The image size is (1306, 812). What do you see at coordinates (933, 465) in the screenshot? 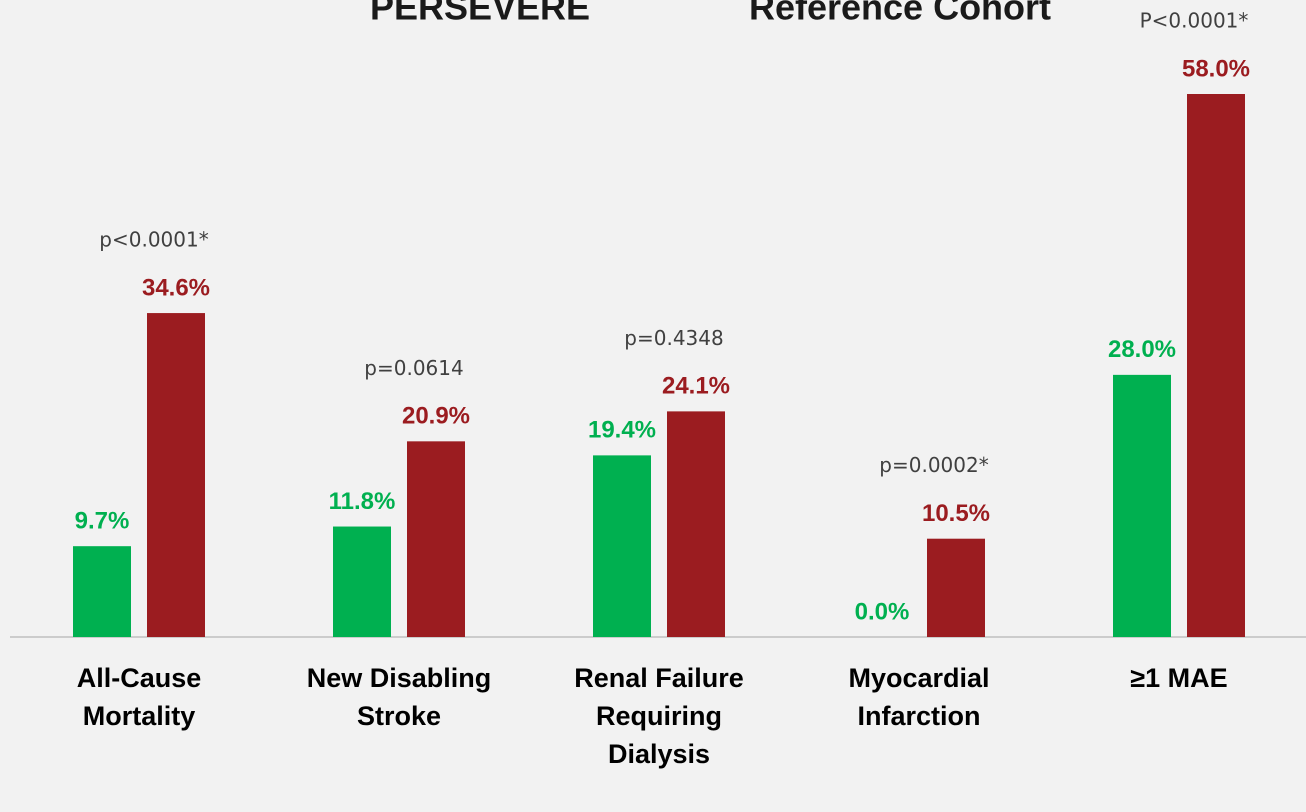
I see `p-value: p=0.0002*` at bounding box center [933, 465].